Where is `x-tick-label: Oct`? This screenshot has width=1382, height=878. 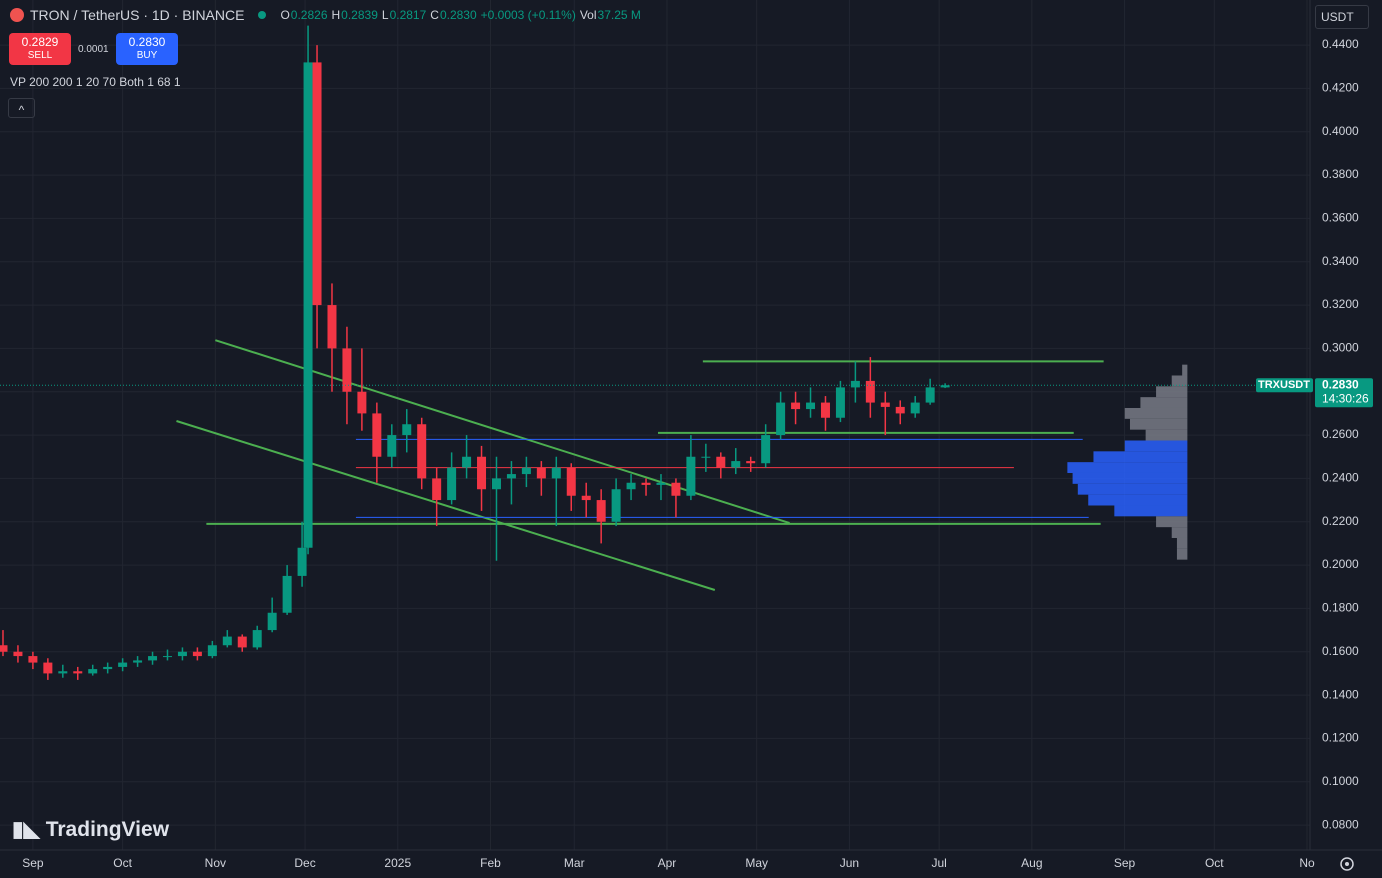
x-tick-label: Oct is located at coordinates (1214, 863).